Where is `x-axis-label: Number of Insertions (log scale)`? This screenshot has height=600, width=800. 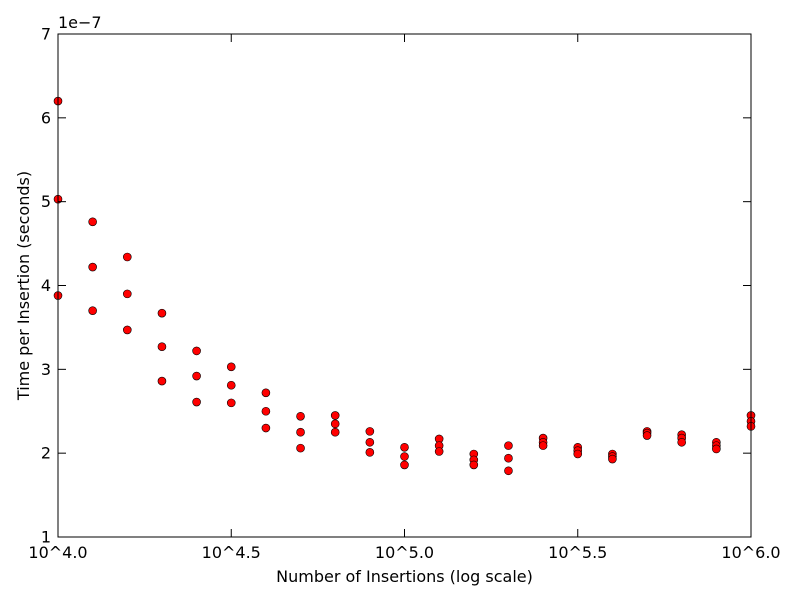
x-axis-label: Number of Insertions (log scale) is located at coordinates (404, 576).